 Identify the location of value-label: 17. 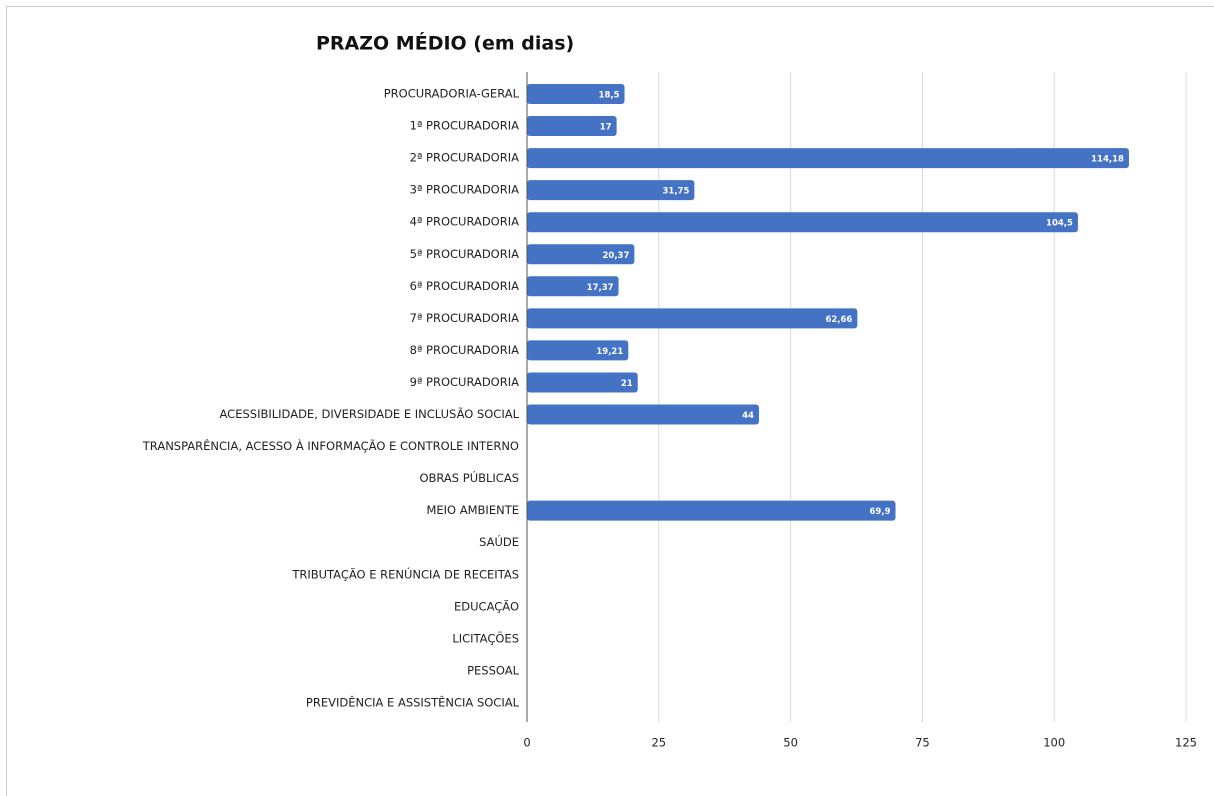
(606, 128).